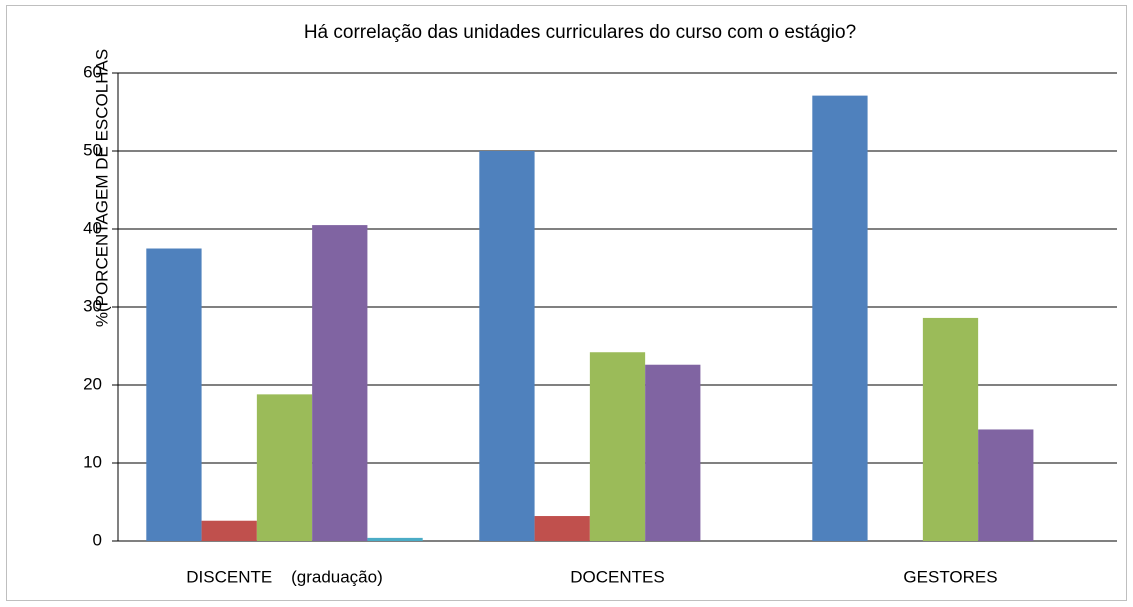 The width and height of the screenshot is (1133, 607). I want to click on x-tick-label: GESTORES, so click(950, 576).